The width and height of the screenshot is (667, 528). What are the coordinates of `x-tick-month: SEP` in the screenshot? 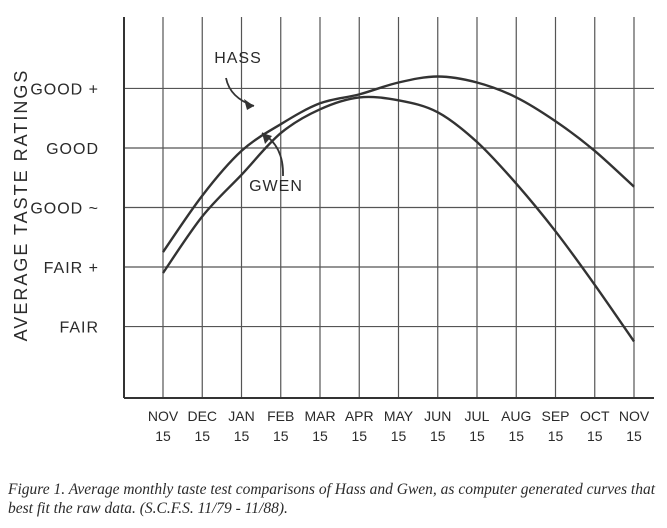 It's located at (555, 416).